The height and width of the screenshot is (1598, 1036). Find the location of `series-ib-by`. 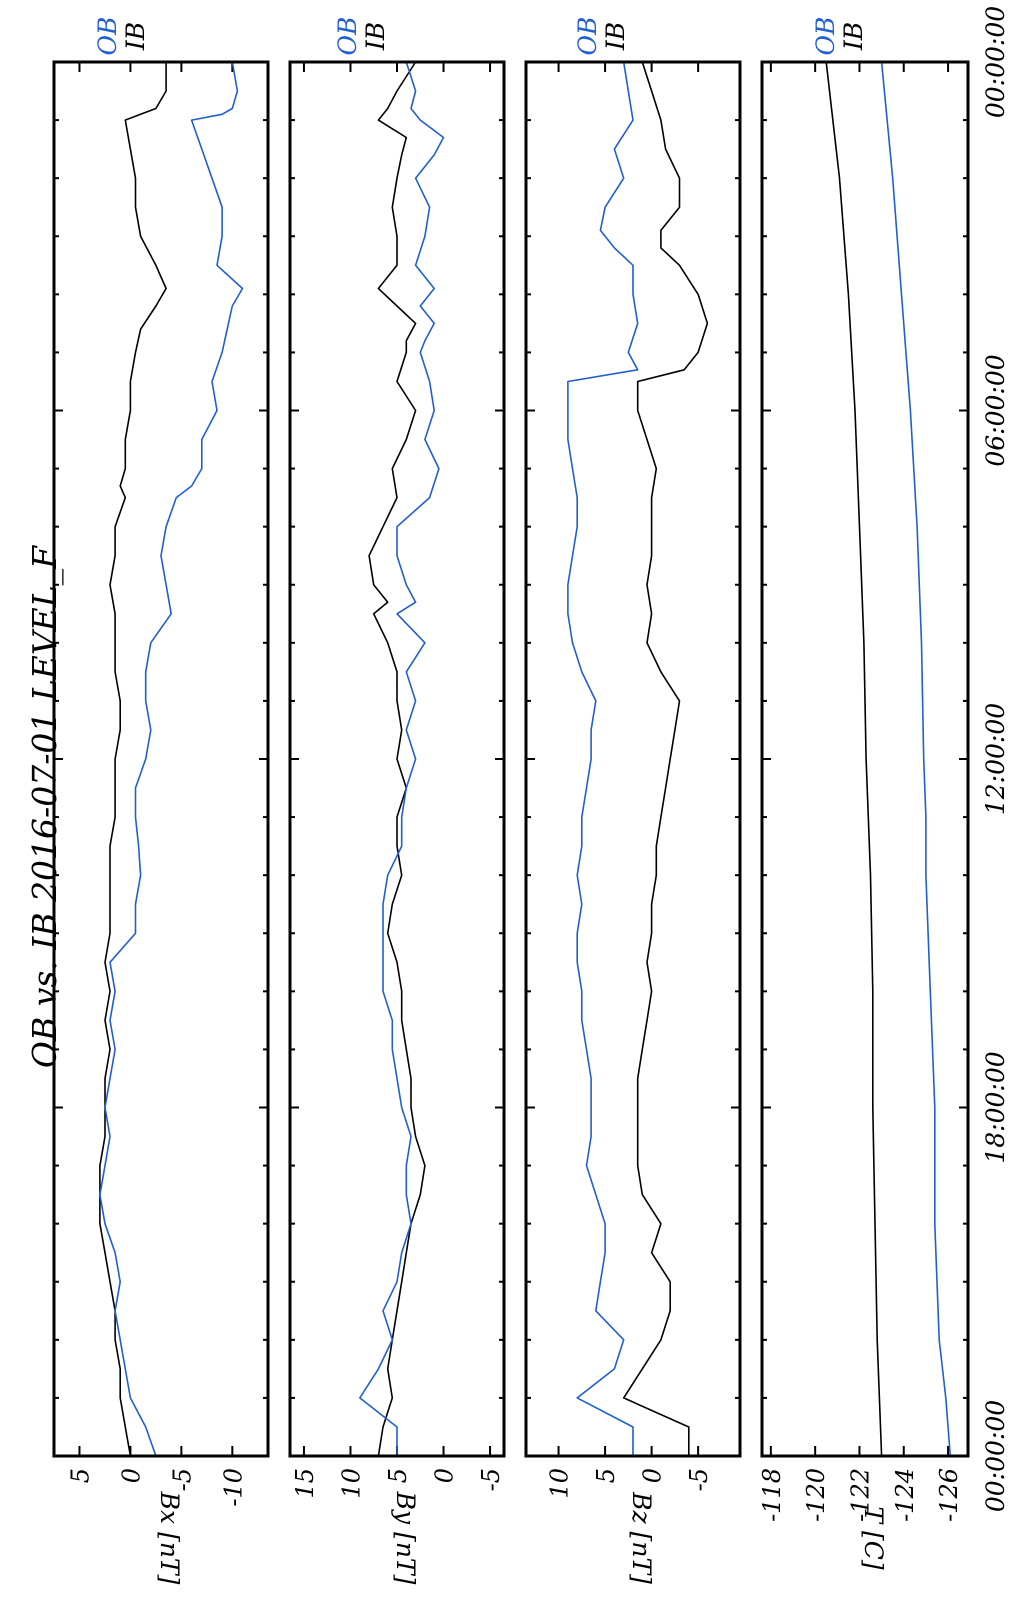

series-ib-by is located at coordinates (397, 759).